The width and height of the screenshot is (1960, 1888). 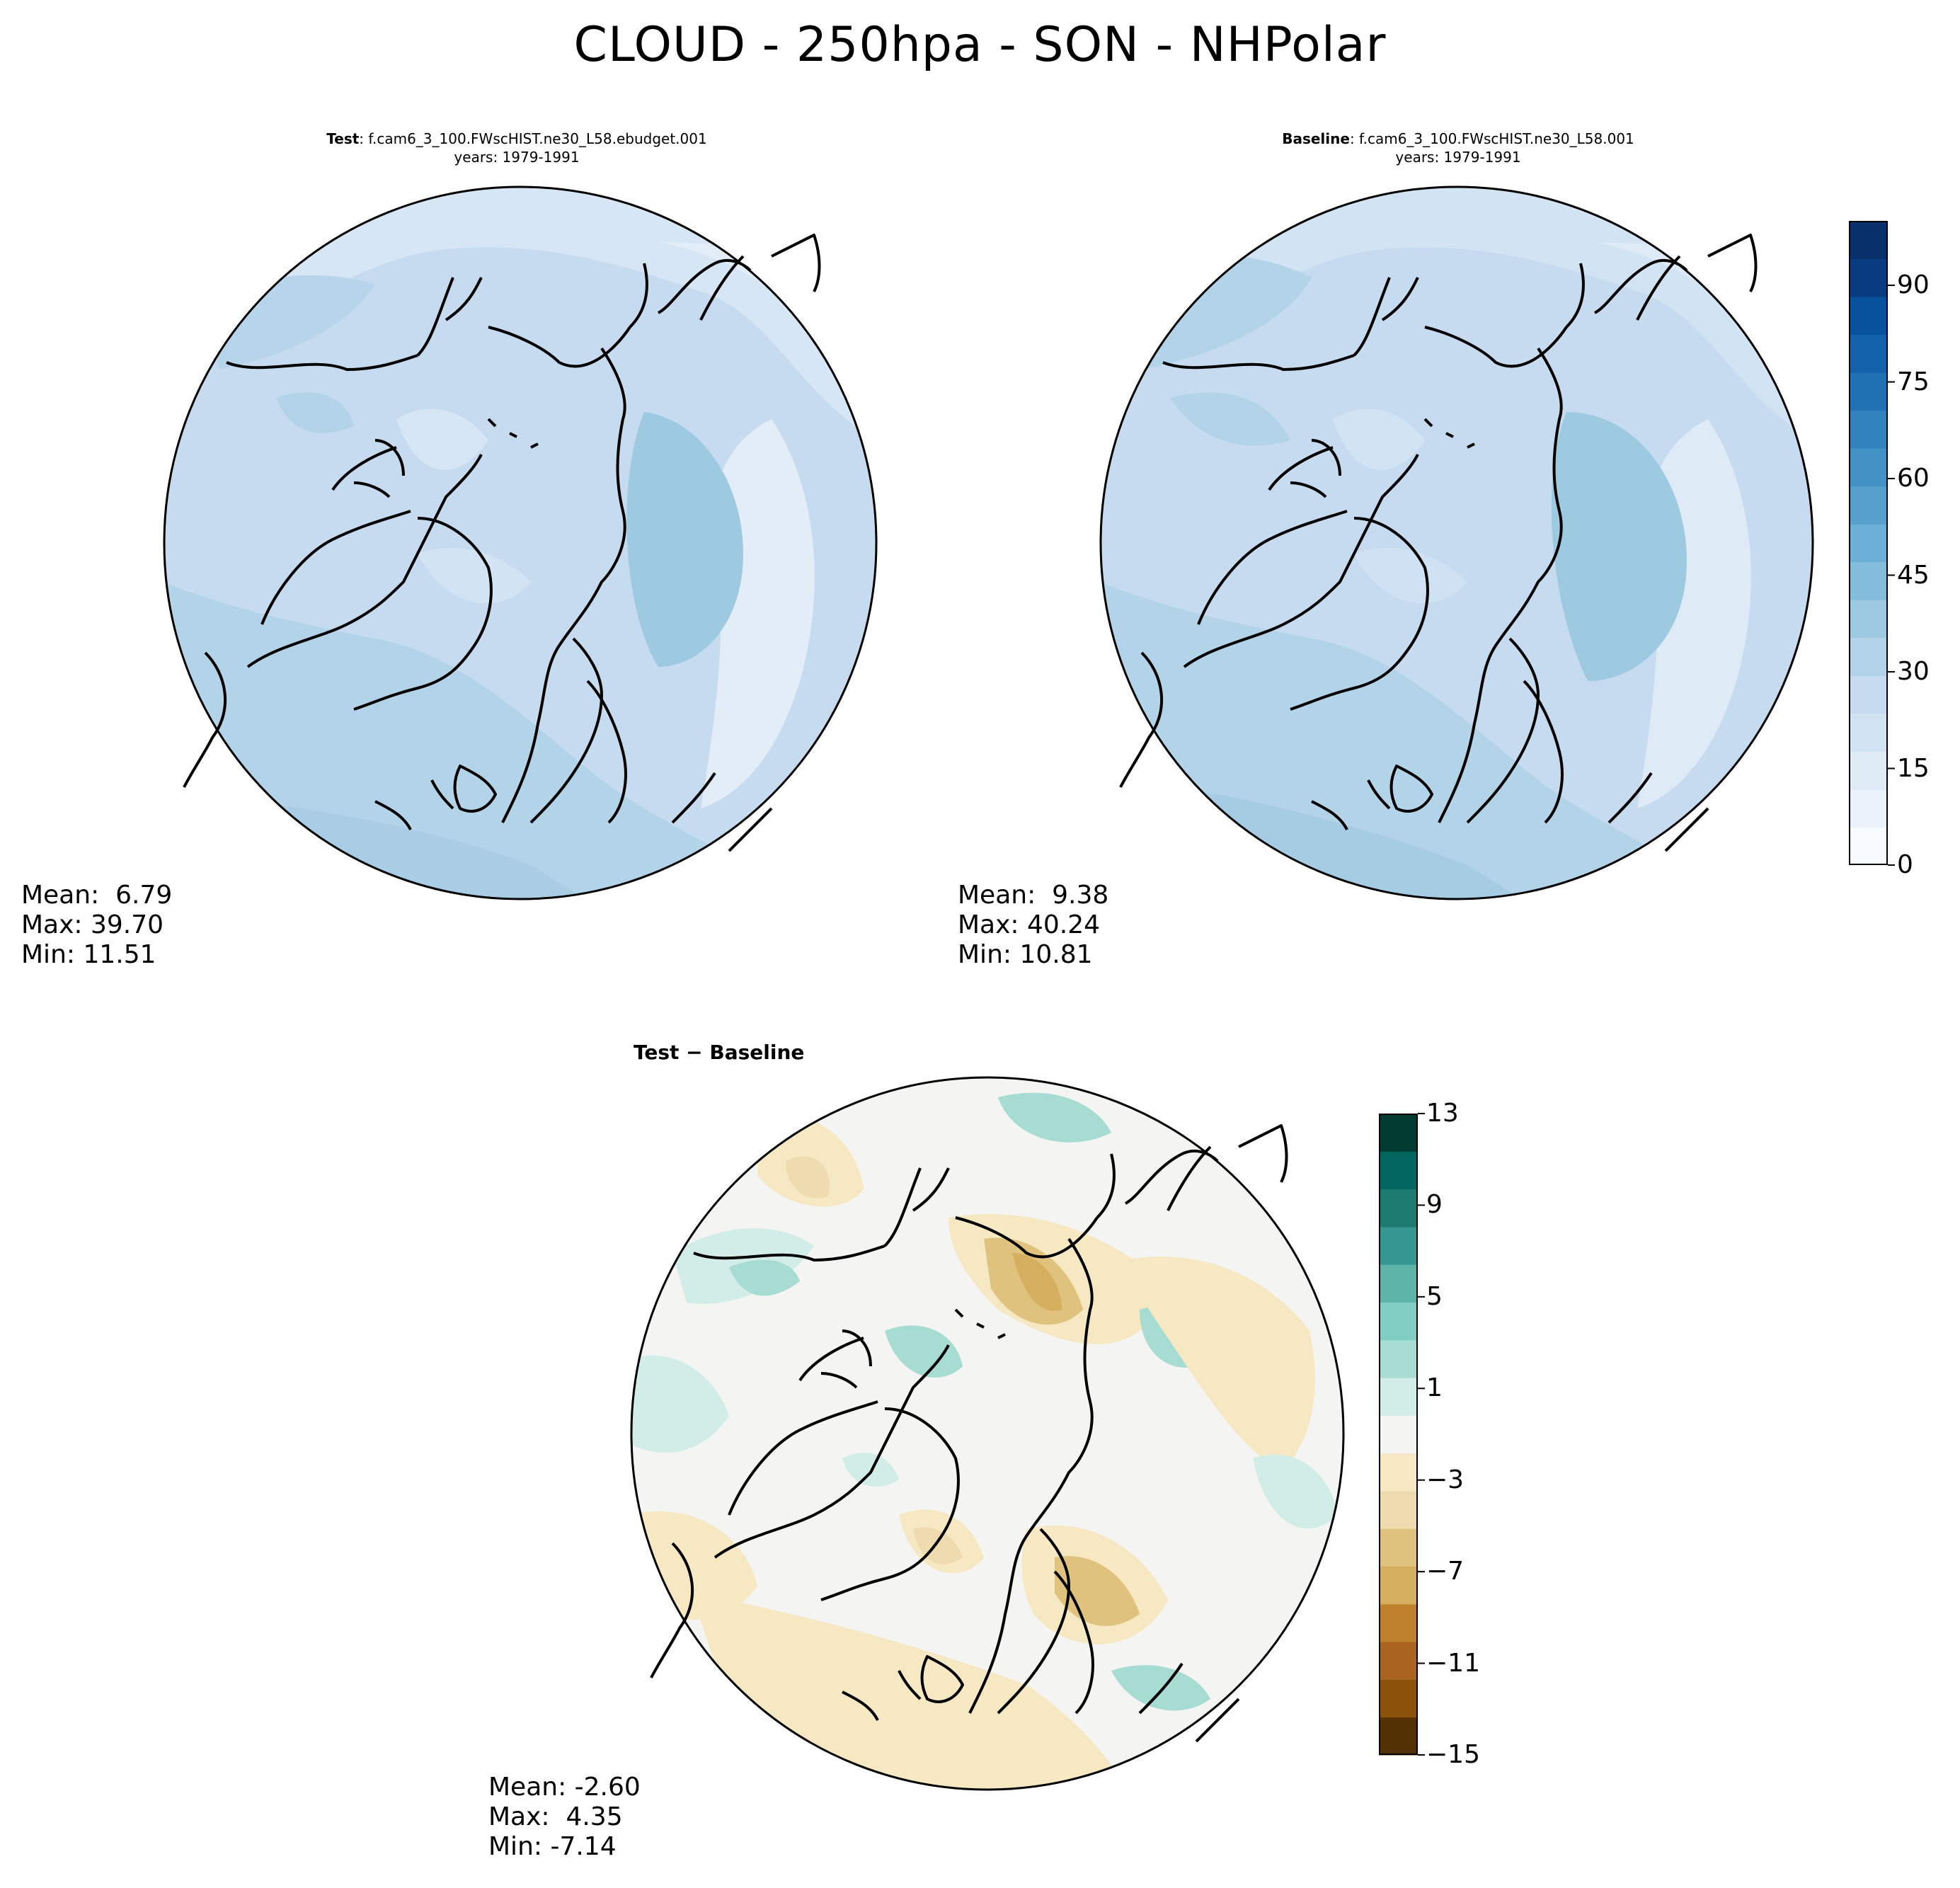 I want to click on test-max: Max: 39.70, so click(x=92, y=925).